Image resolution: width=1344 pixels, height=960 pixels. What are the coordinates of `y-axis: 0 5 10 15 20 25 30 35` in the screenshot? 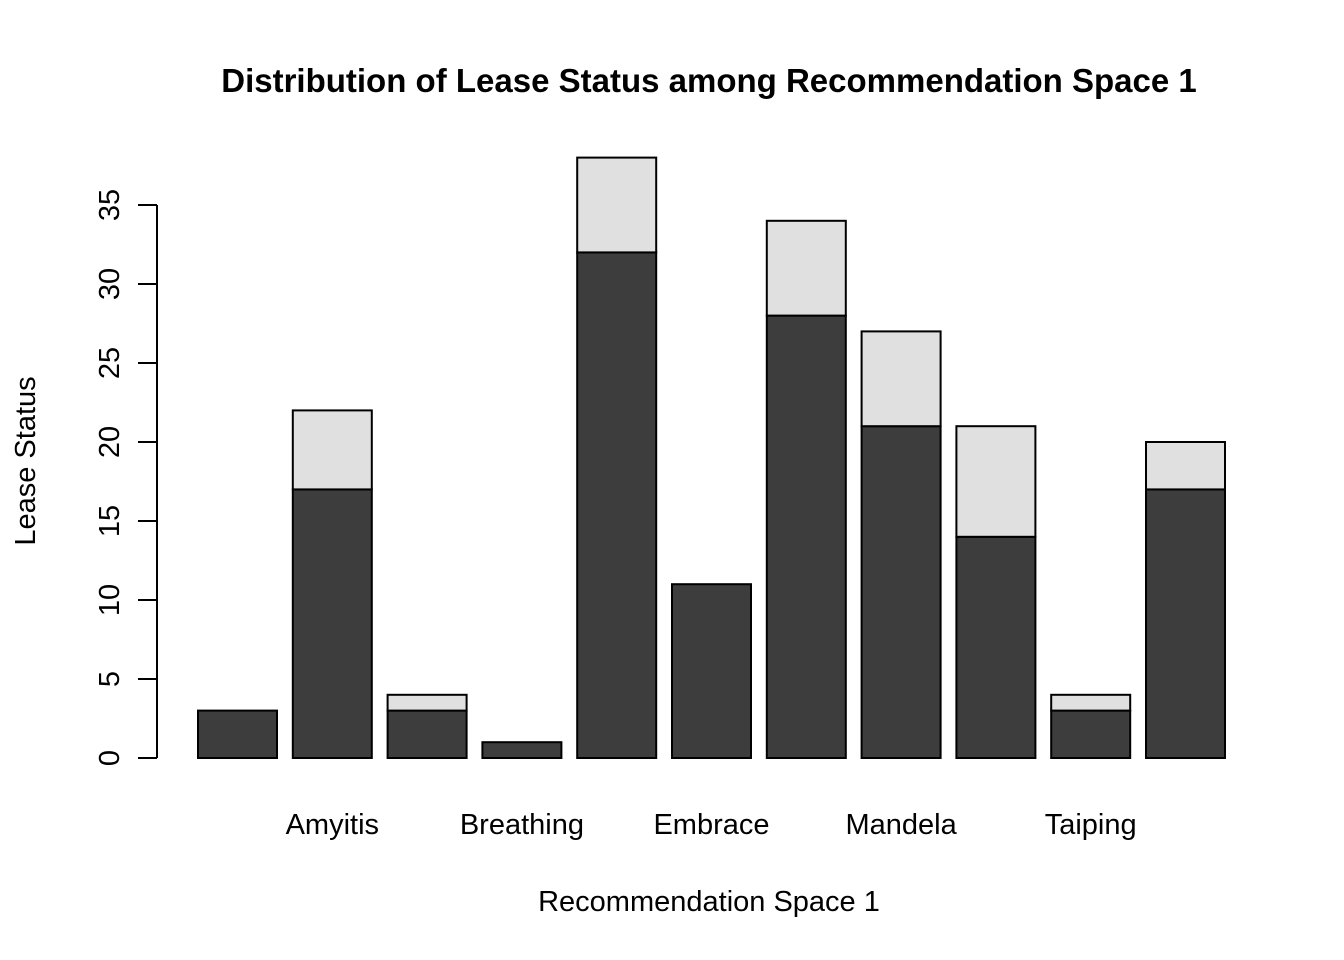 It's located at (126, 477).